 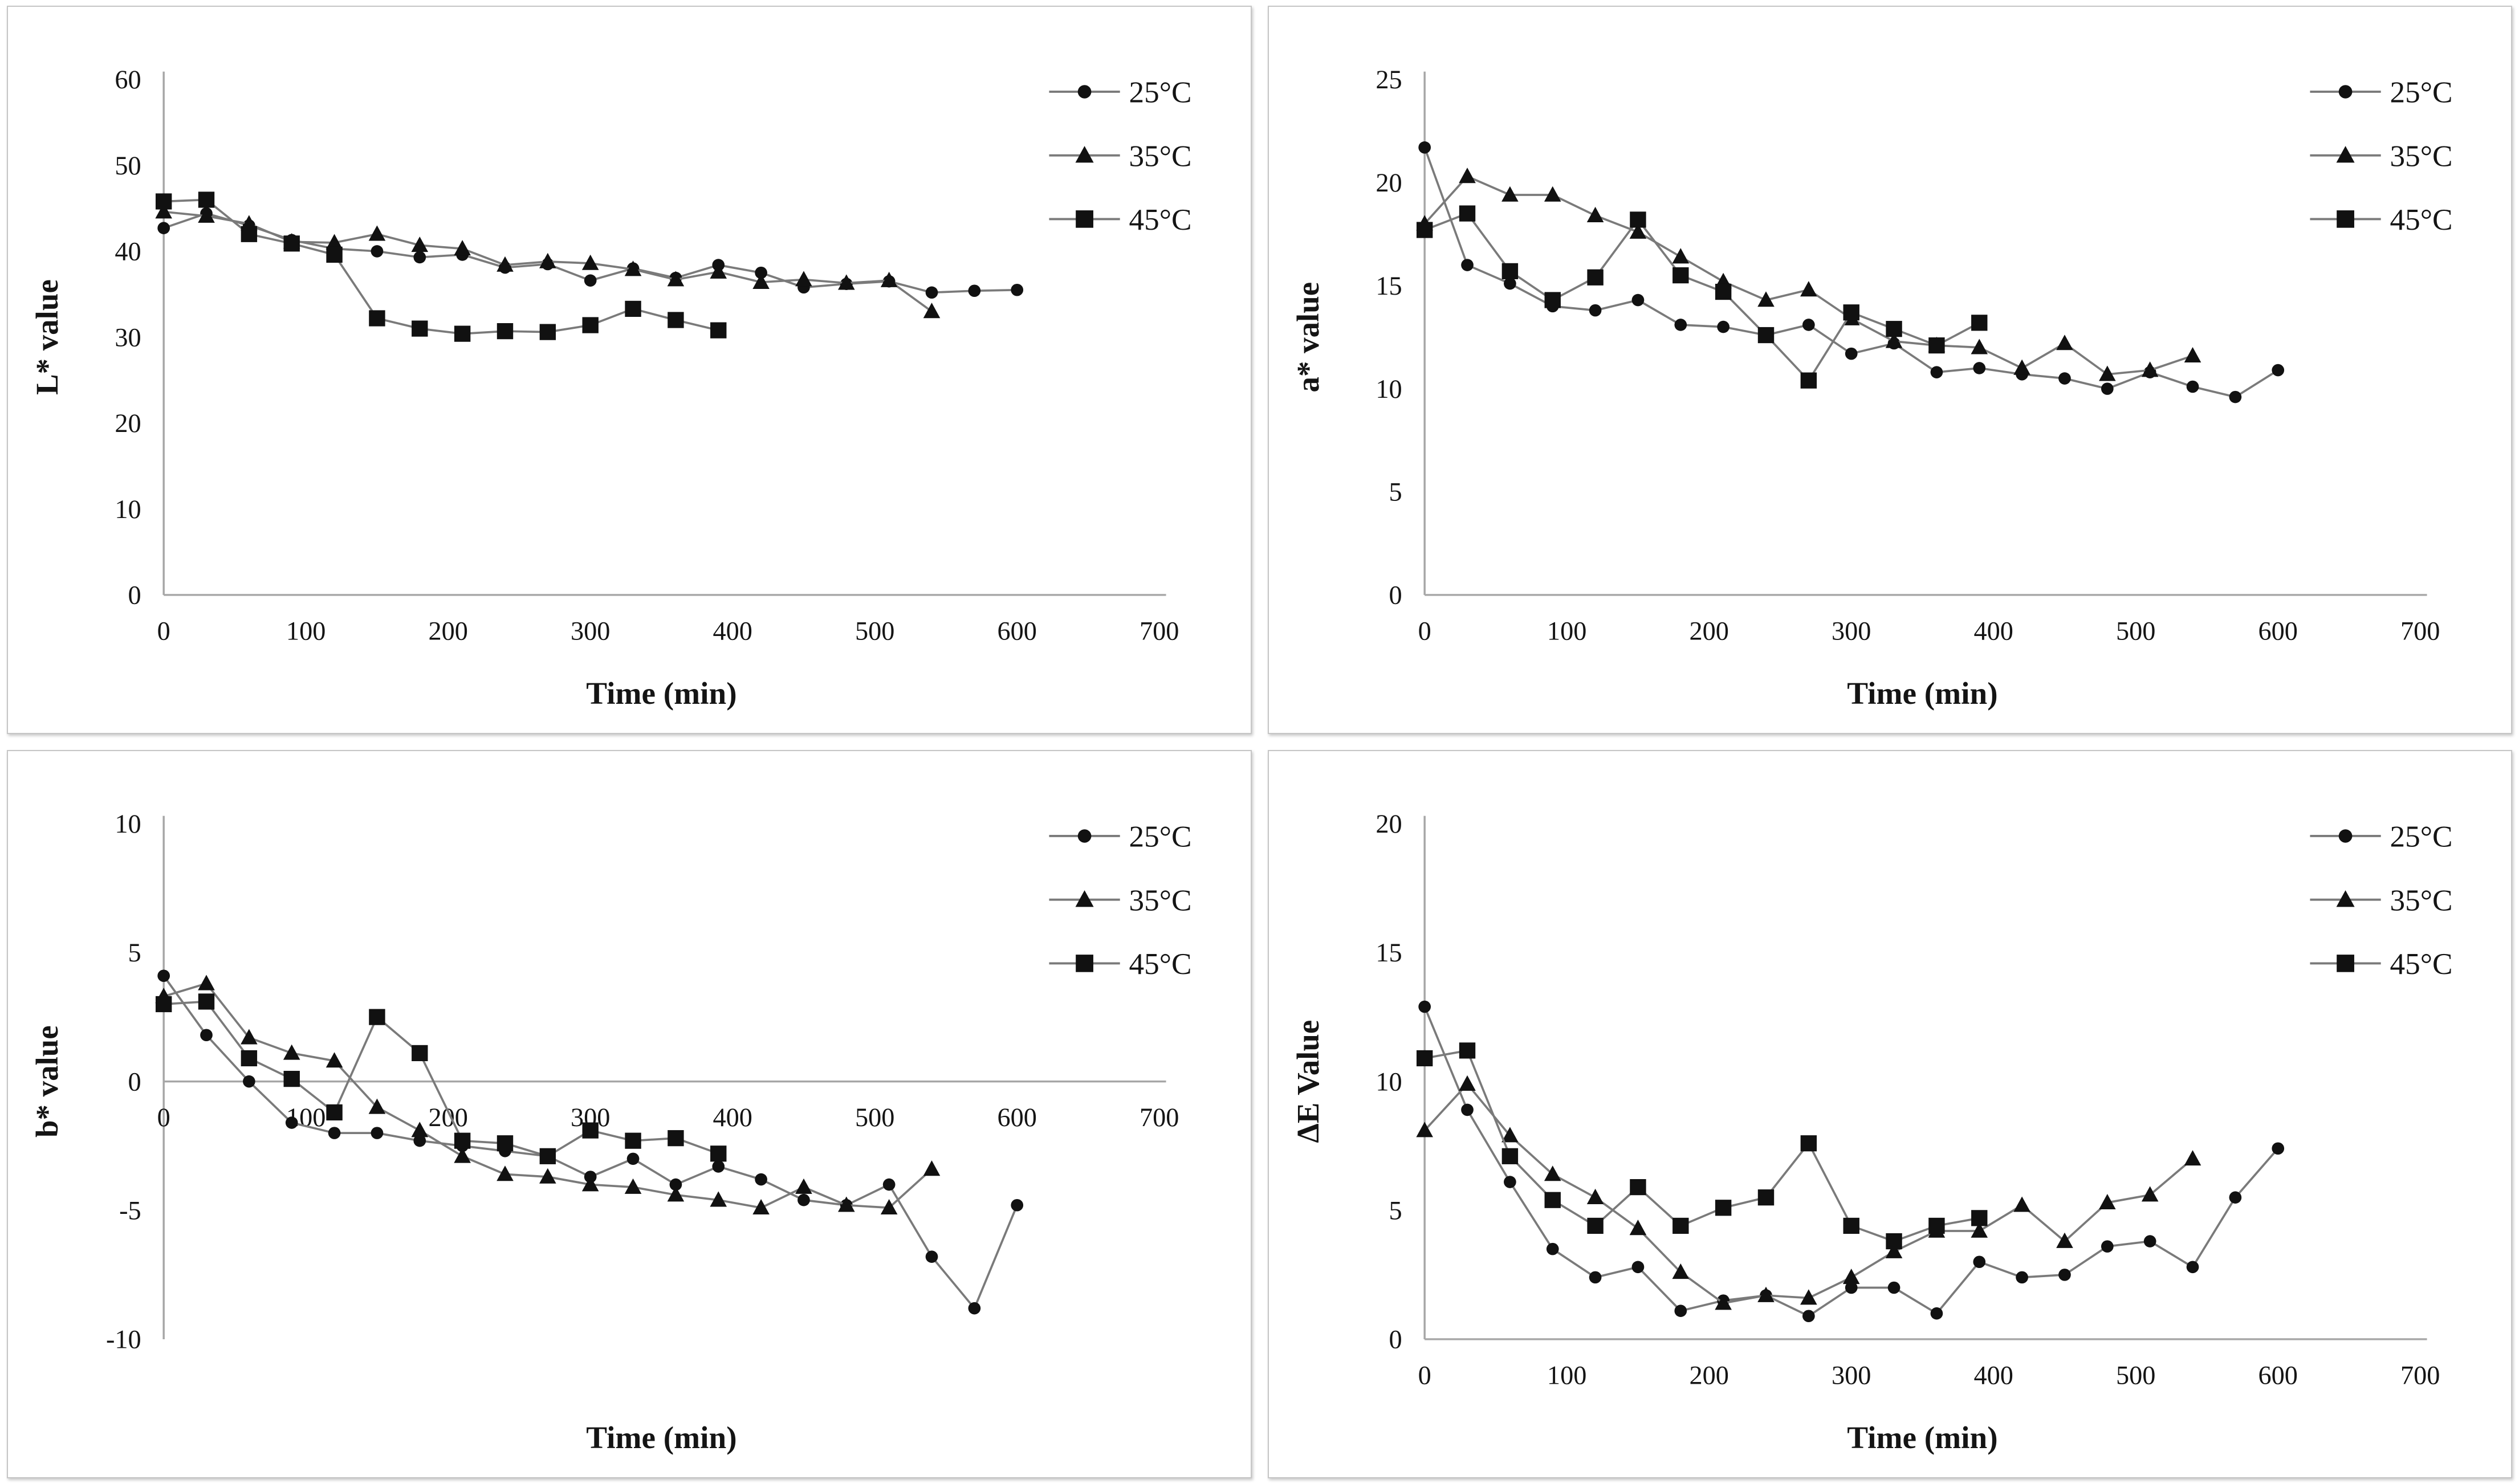 I want to click on x-tick-label: 400, so click(x=733, y=1117).